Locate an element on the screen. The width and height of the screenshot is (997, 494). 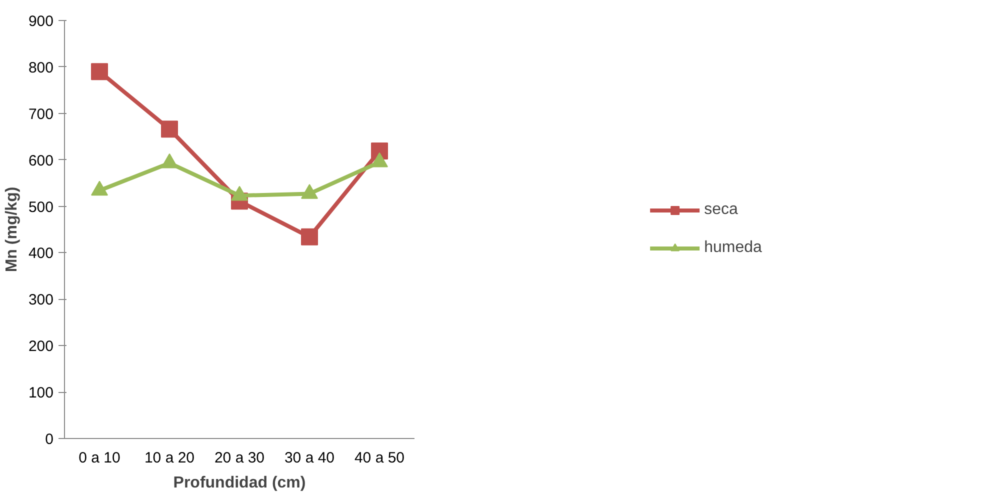
y-tick-label: 500 is located at coordinates (41, 207).